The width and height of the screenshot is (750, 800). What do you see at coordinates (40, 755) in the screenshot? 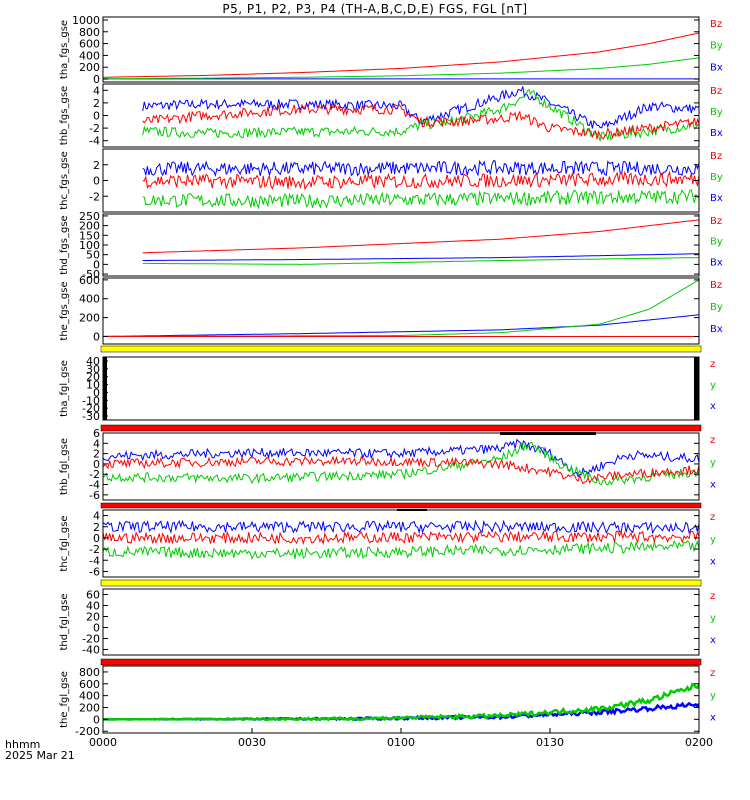
I see `footer-date: 2025 Mar 21` at bounding box center [40, 755].